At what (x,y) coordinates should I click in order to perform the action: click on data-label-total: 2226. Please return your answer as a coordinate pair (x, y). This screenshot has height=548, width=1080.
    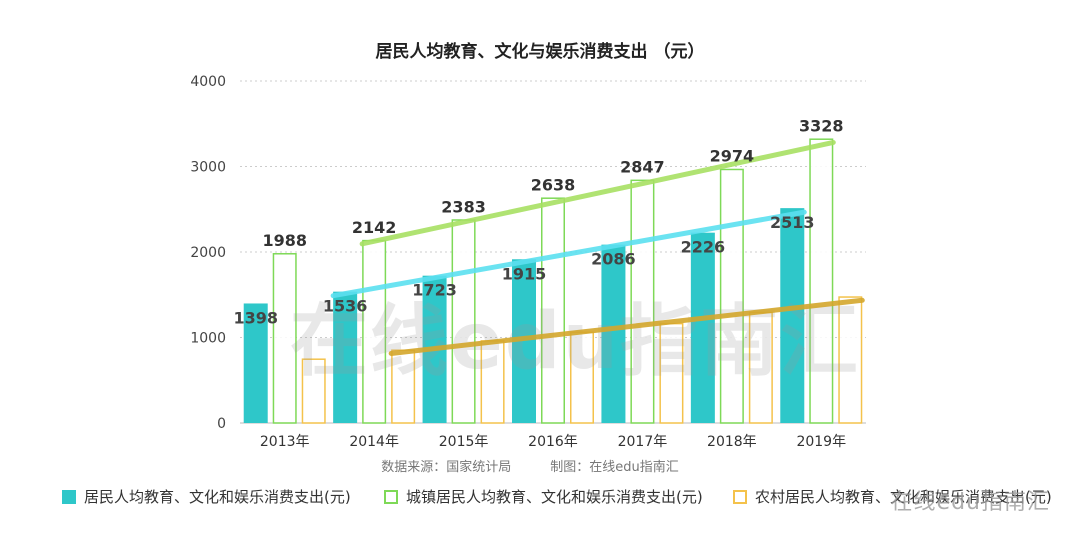
    Looking at the image, I should click on (703, 247).